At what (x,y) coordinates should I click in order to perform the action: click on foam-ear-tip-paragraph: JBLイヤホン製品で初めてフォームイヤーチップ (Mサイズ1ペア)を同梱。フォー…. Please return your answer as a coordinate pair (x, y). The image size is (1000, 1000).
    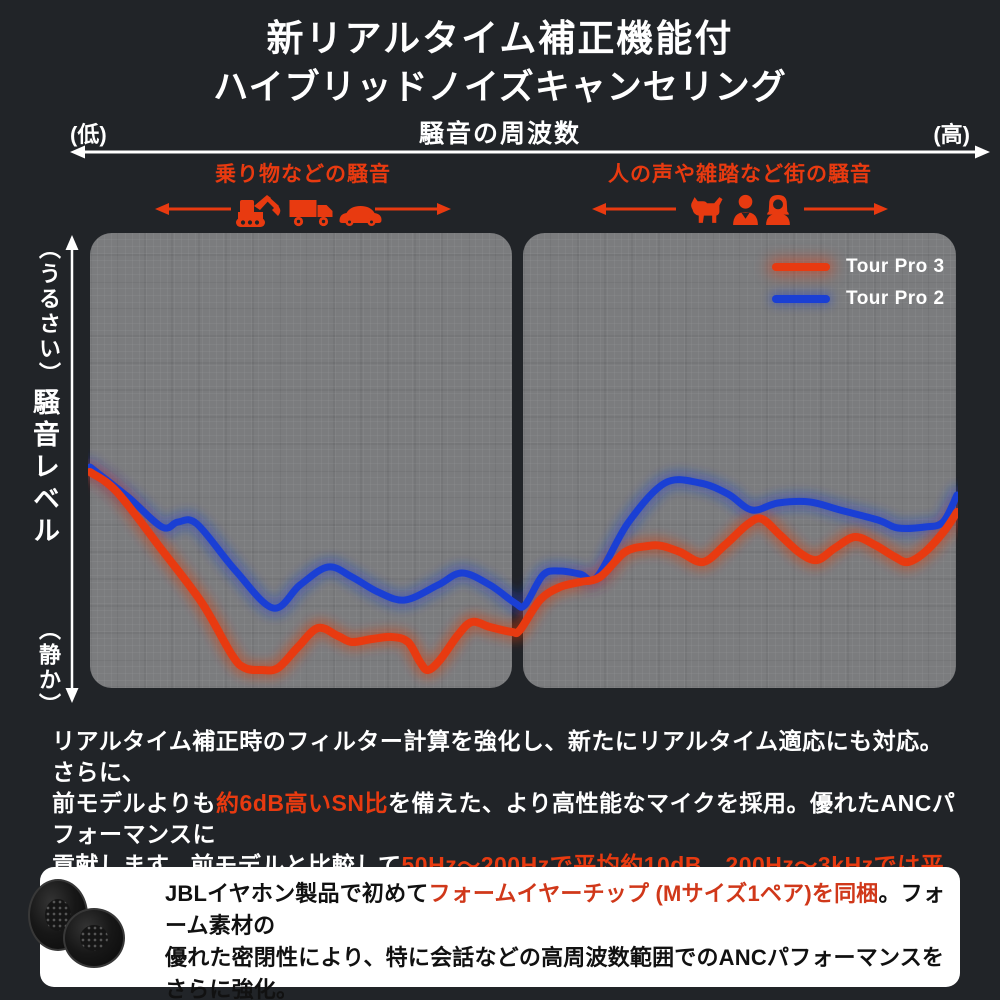
    Looking at the image, I should click on (560, 939).